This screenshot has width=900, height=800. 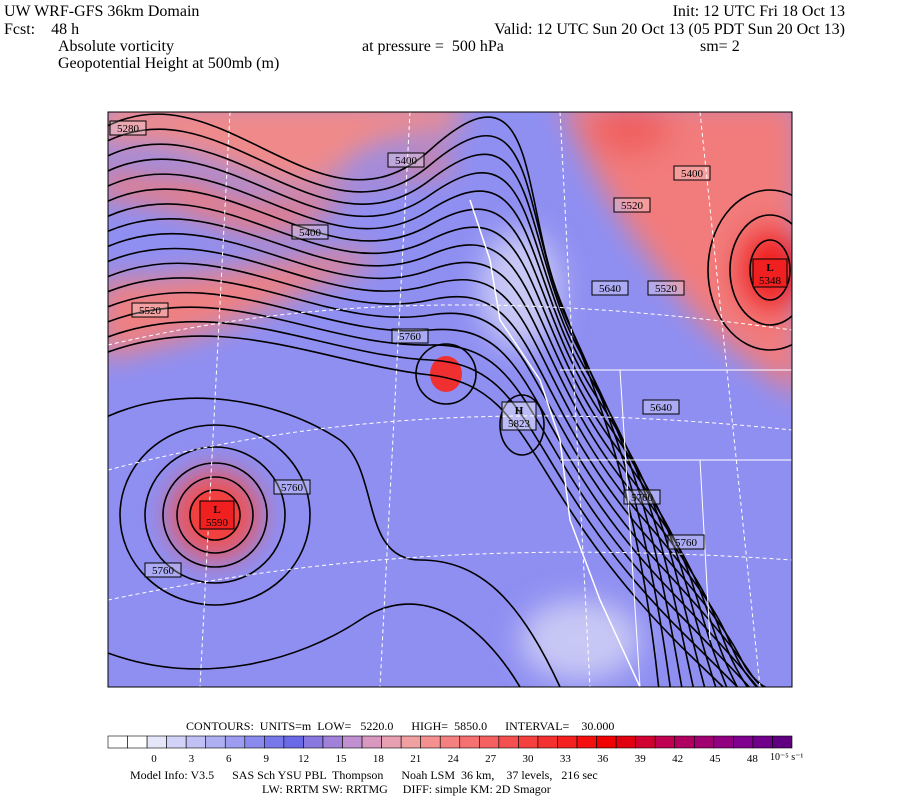 I want to click on colorbar-unit: 10⁻⁵ s⁻¹, so click(x=786, y=757).